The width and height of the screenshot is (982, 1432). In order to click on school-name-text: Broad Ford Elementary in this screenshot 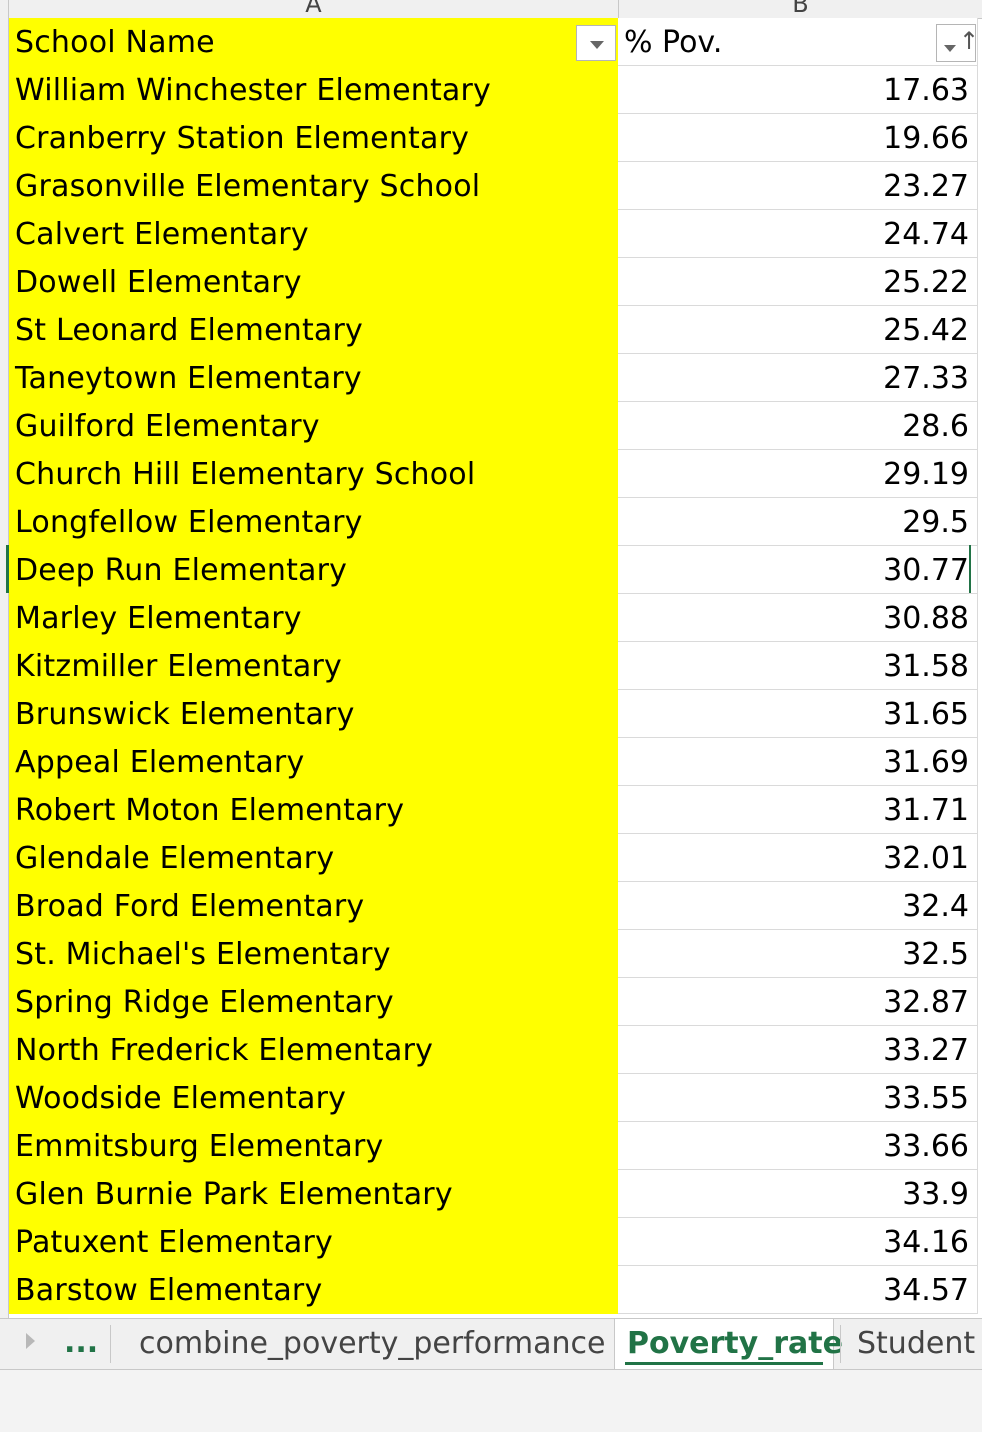, I will do `click(190, 906)`.